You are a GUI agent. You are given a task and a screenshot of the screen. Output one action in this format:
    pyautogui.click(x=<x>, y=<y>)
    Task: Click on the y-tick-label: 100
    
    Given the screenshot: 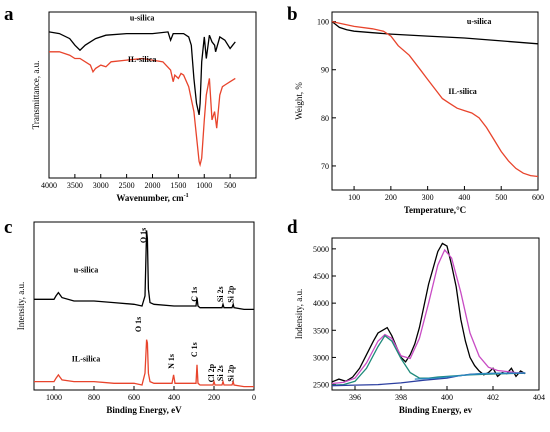 What is the action you would take?
    pyautogui.click(x=323, y=22)
    